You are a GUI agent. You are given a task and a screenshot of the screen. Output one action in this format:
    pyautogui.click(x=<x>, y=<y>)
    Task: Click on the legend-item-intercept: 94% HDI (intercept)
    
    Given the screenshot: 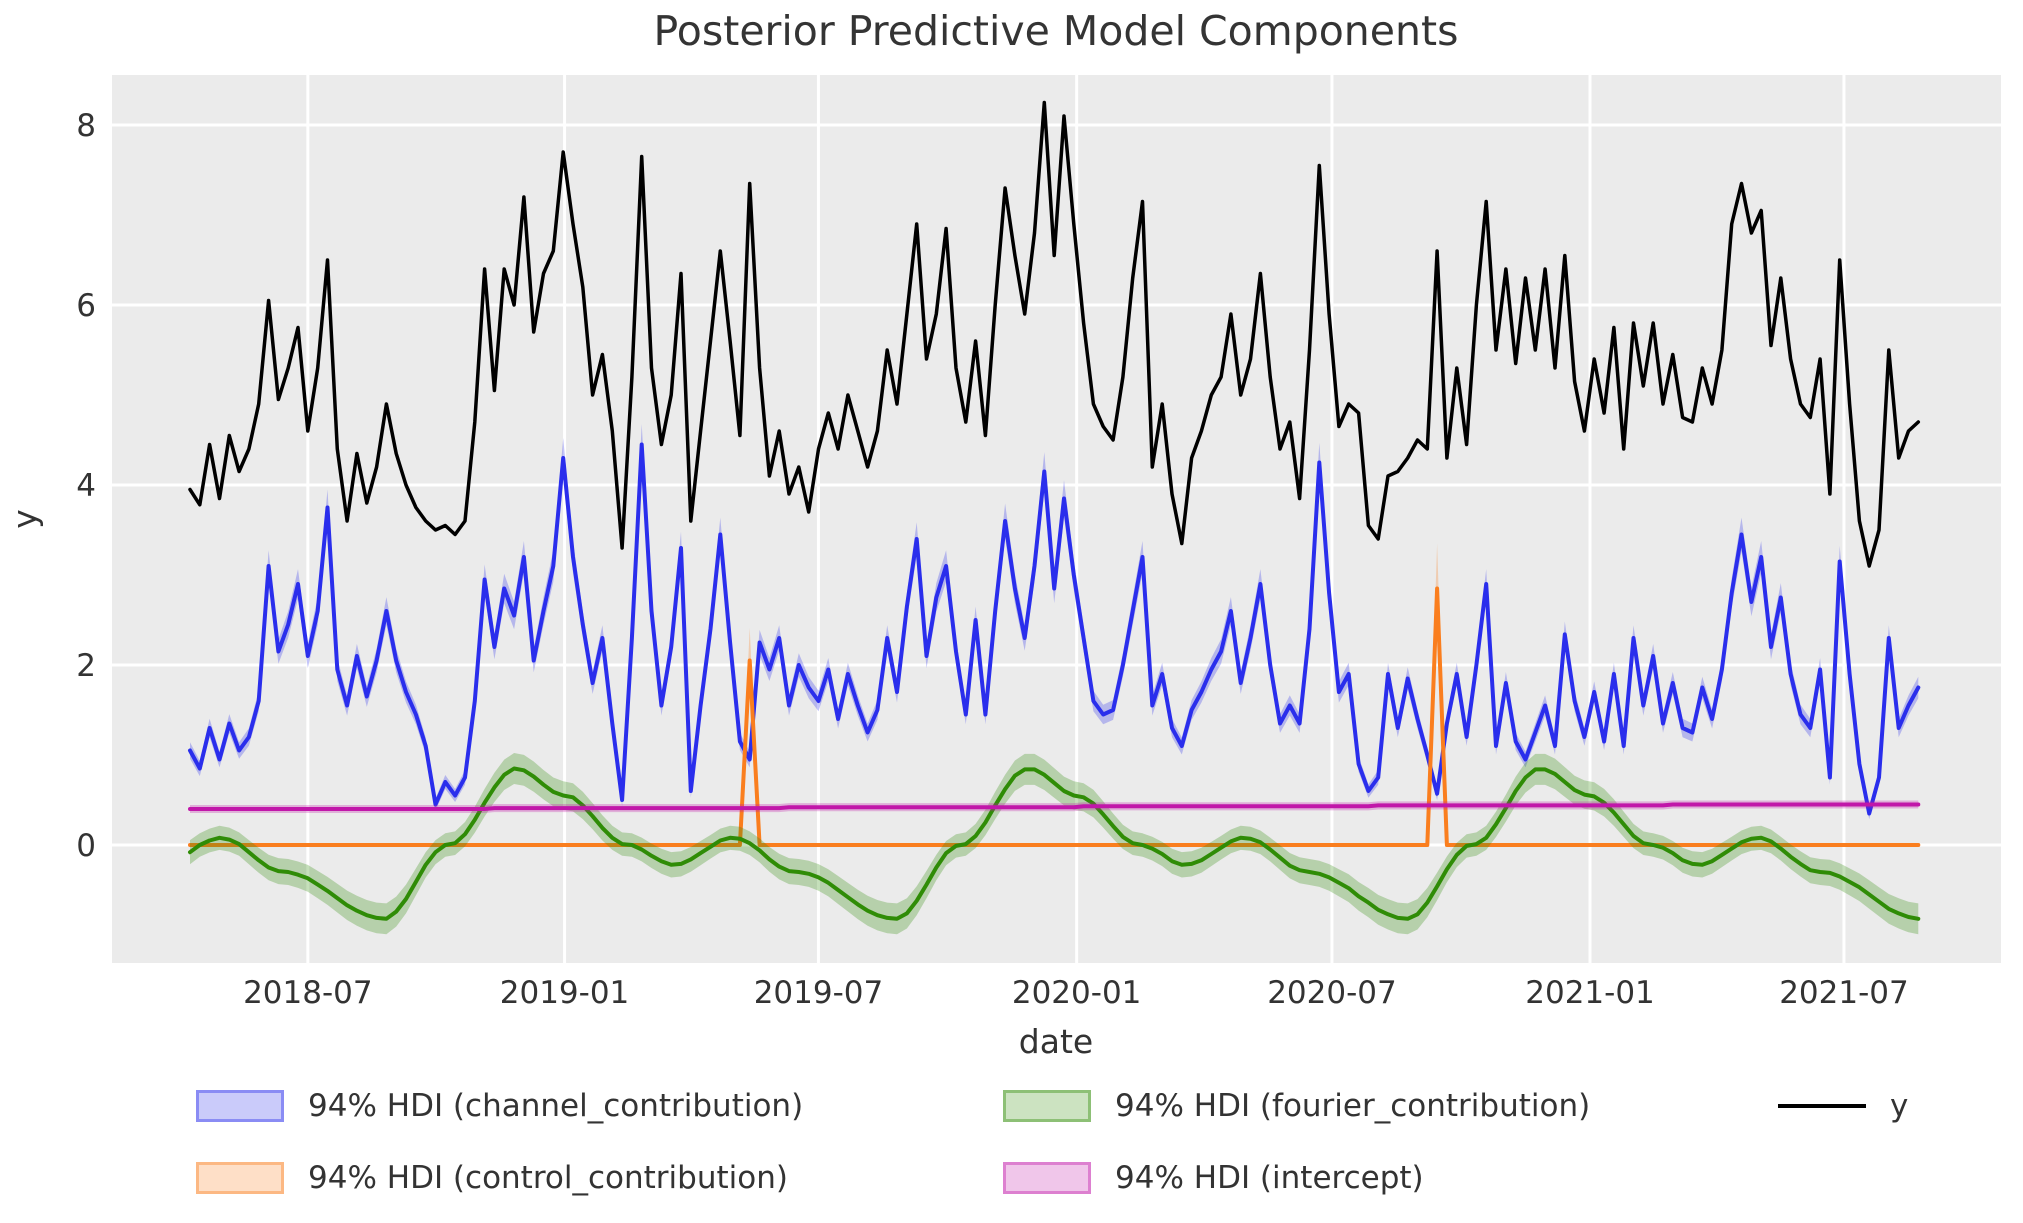 What is the action you would take?
    pyautogui.click(x=1213, y=1178)
    